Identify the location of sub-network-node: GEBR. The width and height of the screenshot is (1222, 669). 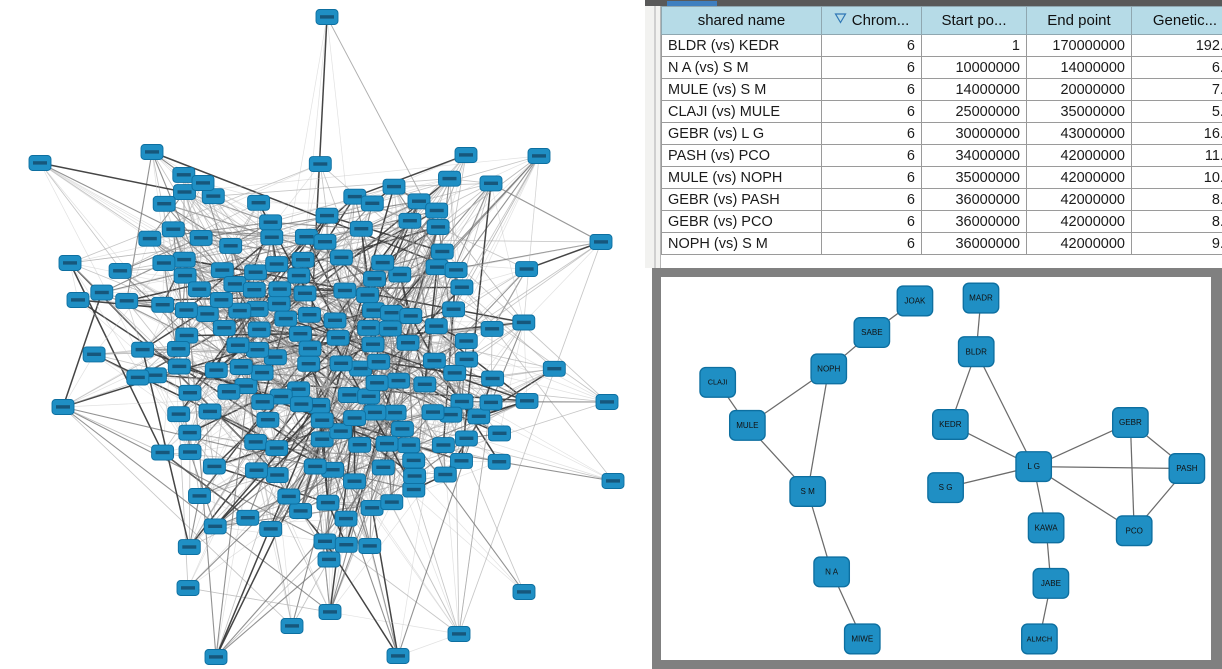
(1130, 423).